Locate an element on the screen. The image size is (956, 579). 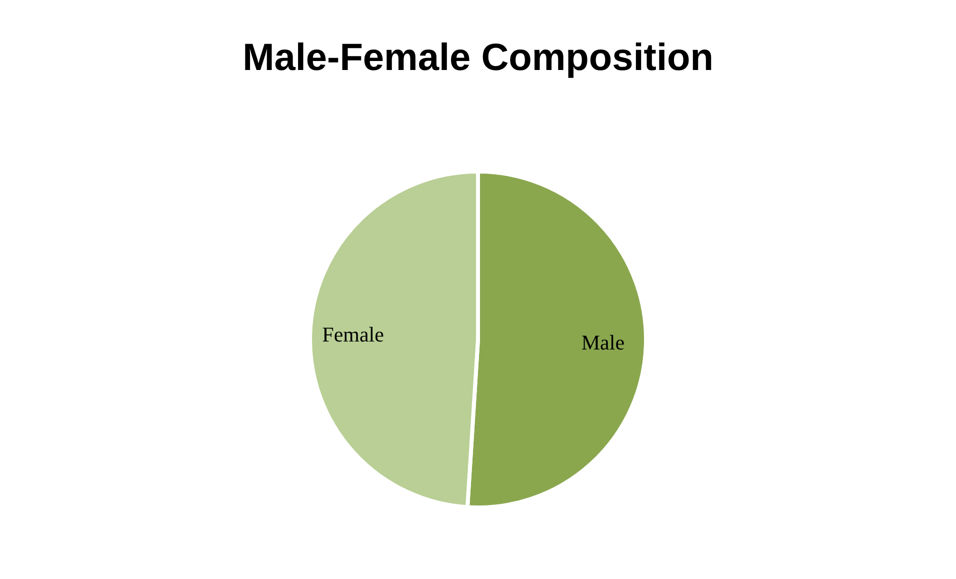
chart-title: Male-Female Composition is located at coordinates (478, 58).